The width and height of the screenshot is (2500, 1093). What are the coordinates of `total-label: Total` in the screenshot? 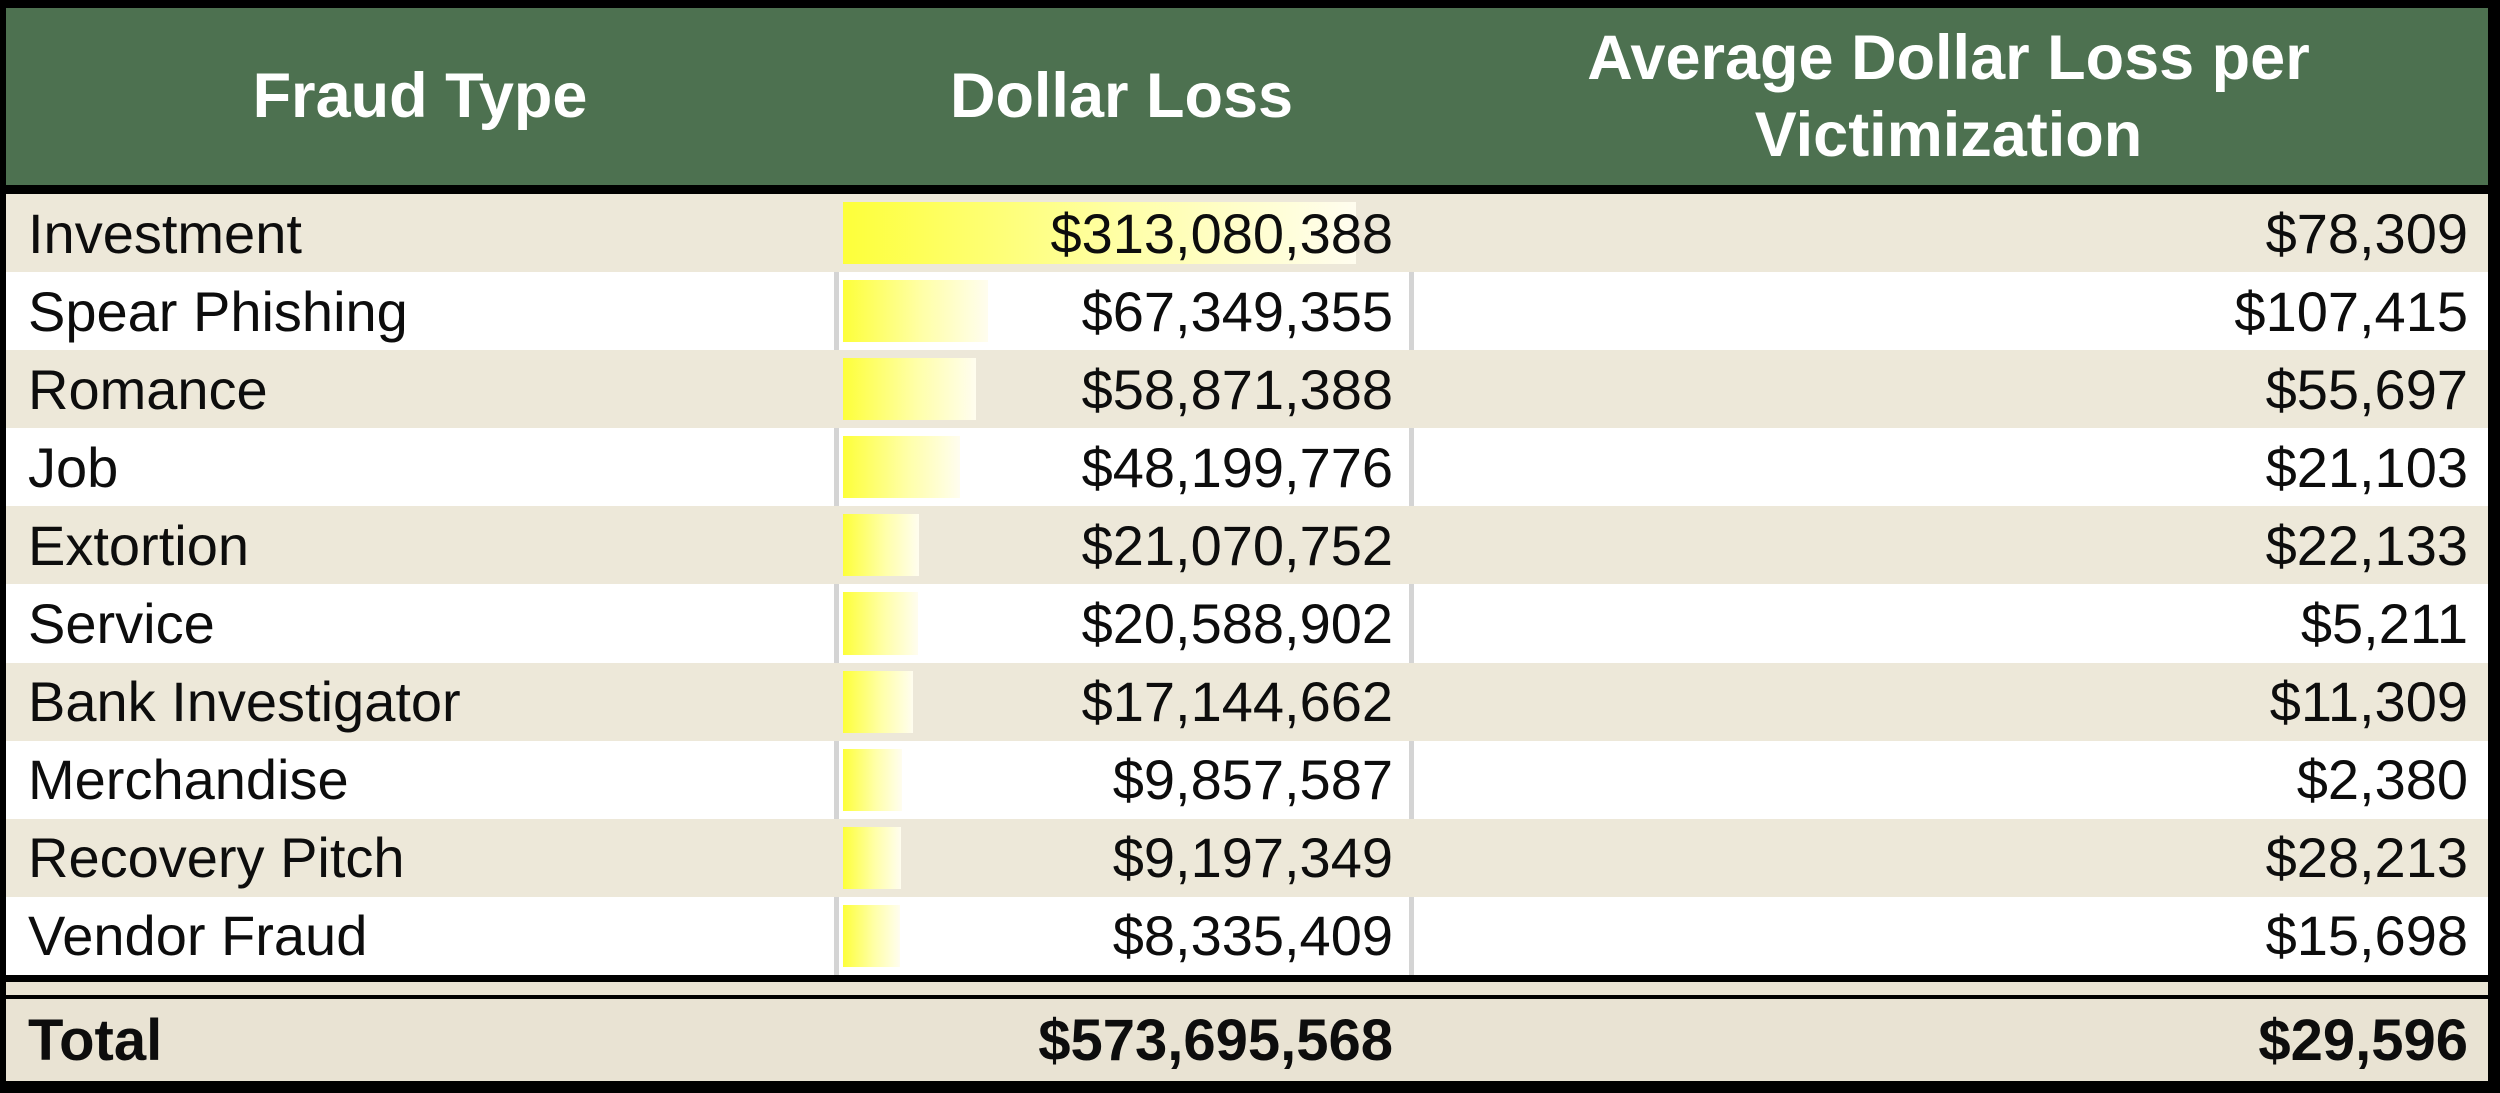 It's located at (95, 1040).